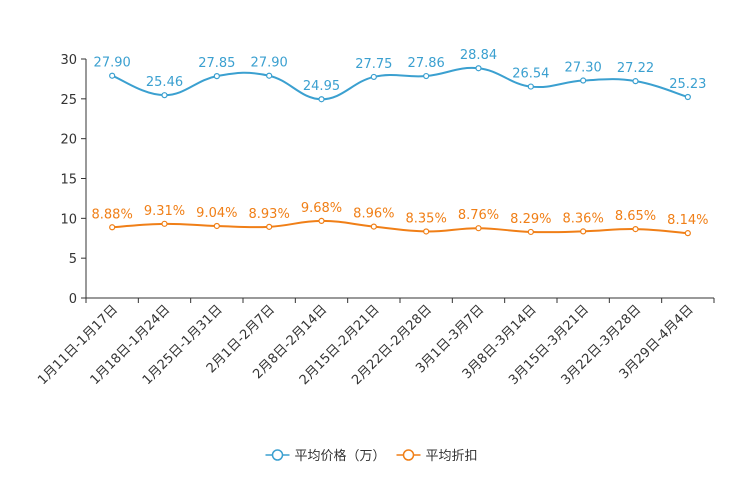 This screenshot has height=496, width=744. Describe the element at coordinates (478, 55) in the screenshot. I see `data-label: 28.84` at that location.